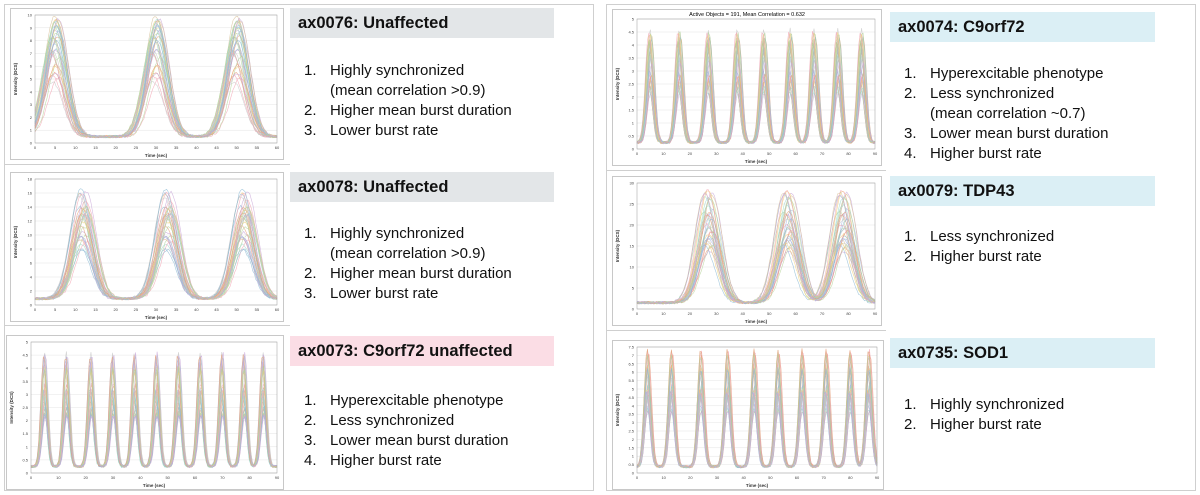  What do you see at coordinates (1049, 247) in the screenshot?
I see `findings-list: 1. Less synchronized 2. Higher burst rate` at bounding box center [1049, 247].